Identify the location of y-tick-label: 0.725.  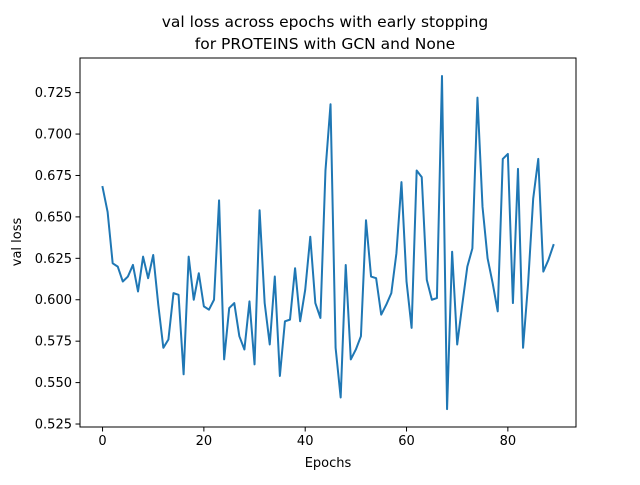
(53, 93).